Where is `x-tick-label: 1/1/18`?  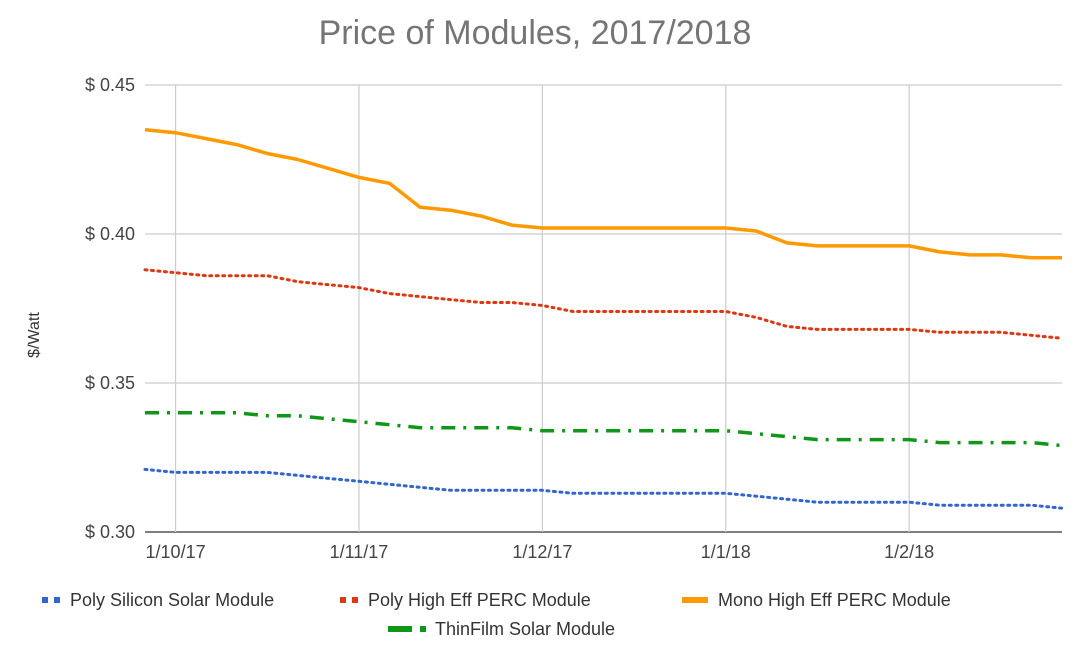 x-tick-label: 1/1/18 is located at coordinates (726, 552).